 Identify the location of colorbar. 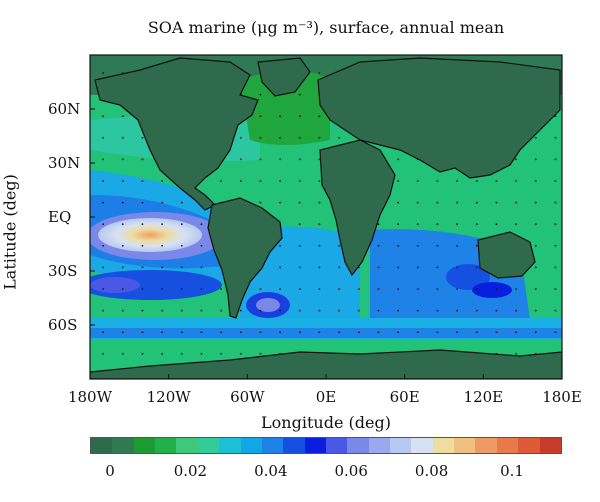
(326, 445).